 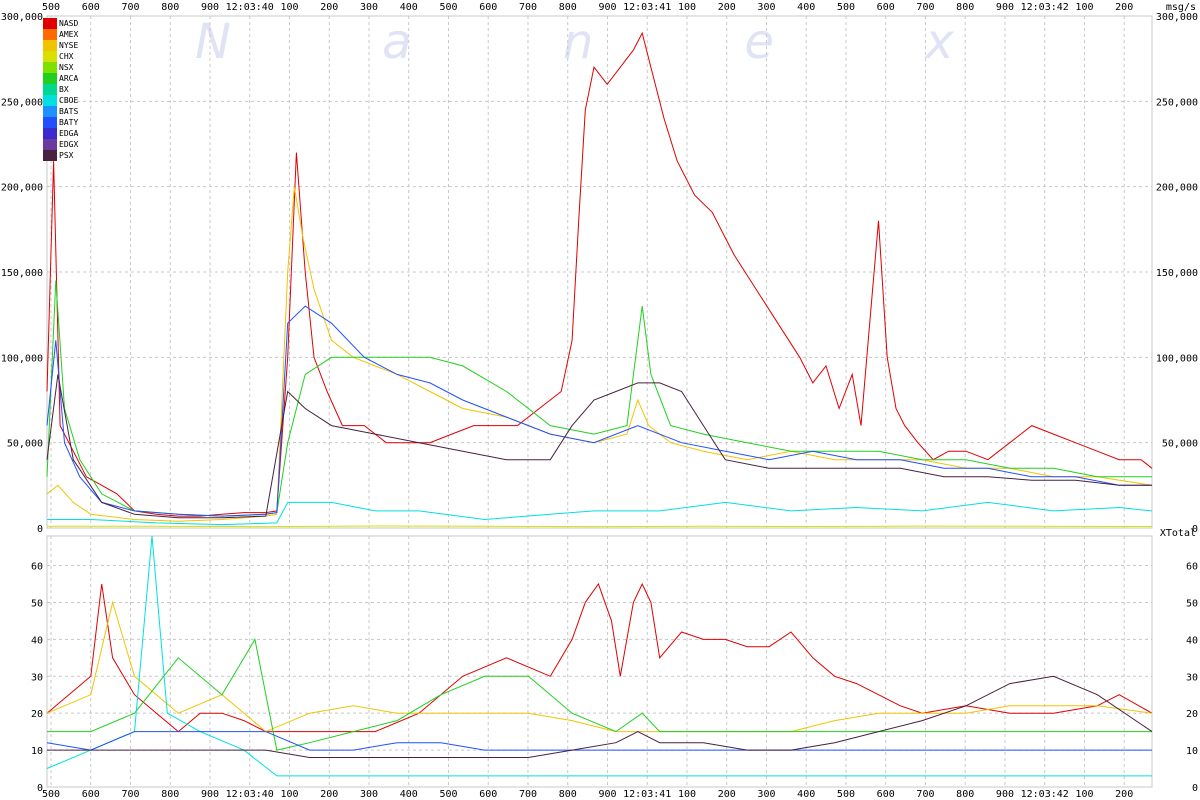 I want to click on x-tick-label-top: 12:03:40, so click(x=250, y=7).